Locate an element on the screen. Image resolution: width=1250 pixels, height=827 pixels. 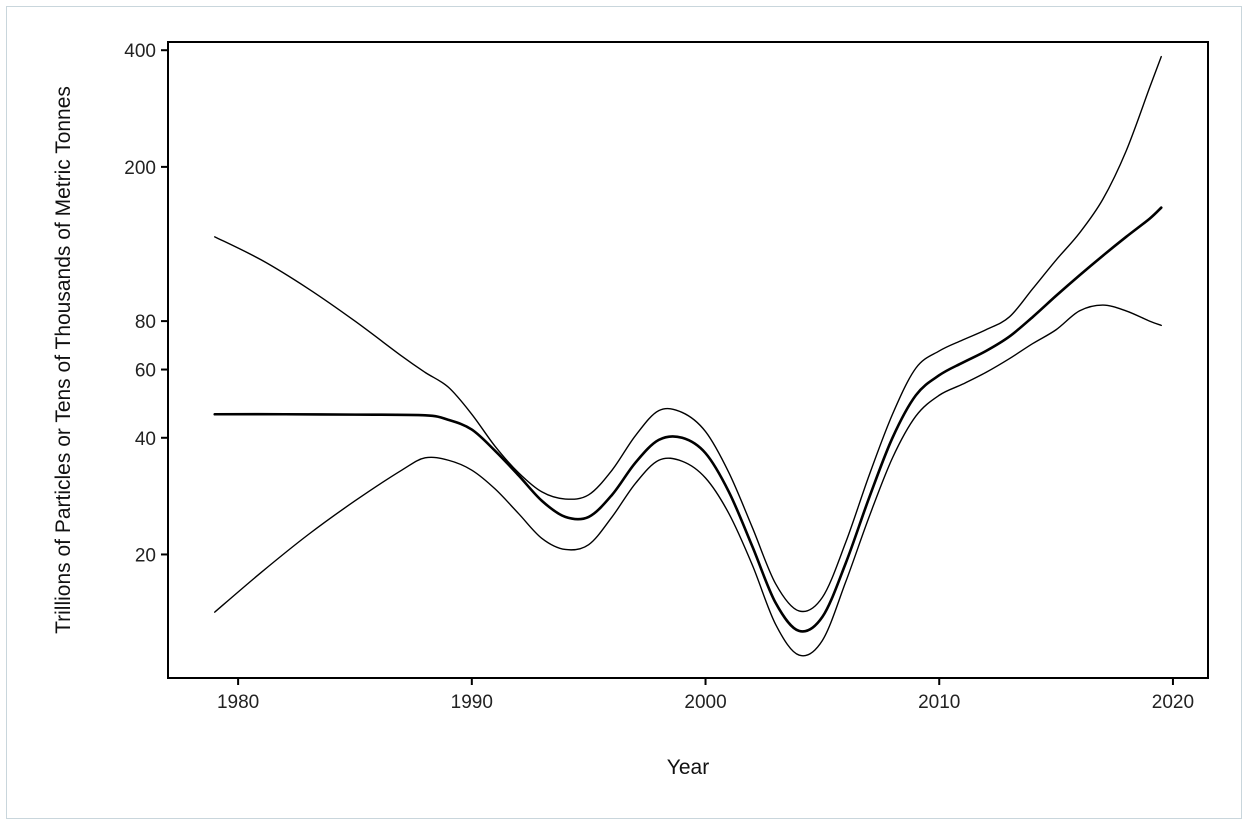
y-tick-label-80: 80 is located at coordinates (145, 322).